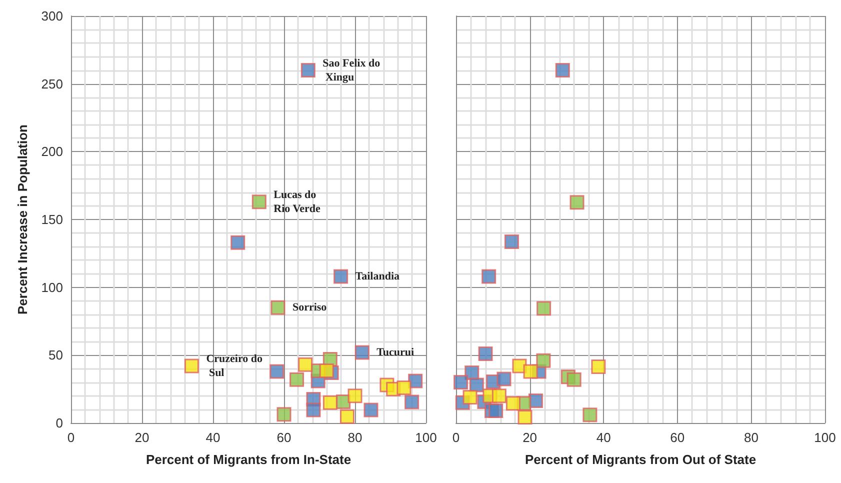  I want to click on y-tick-label: 300, so click(52, 16).